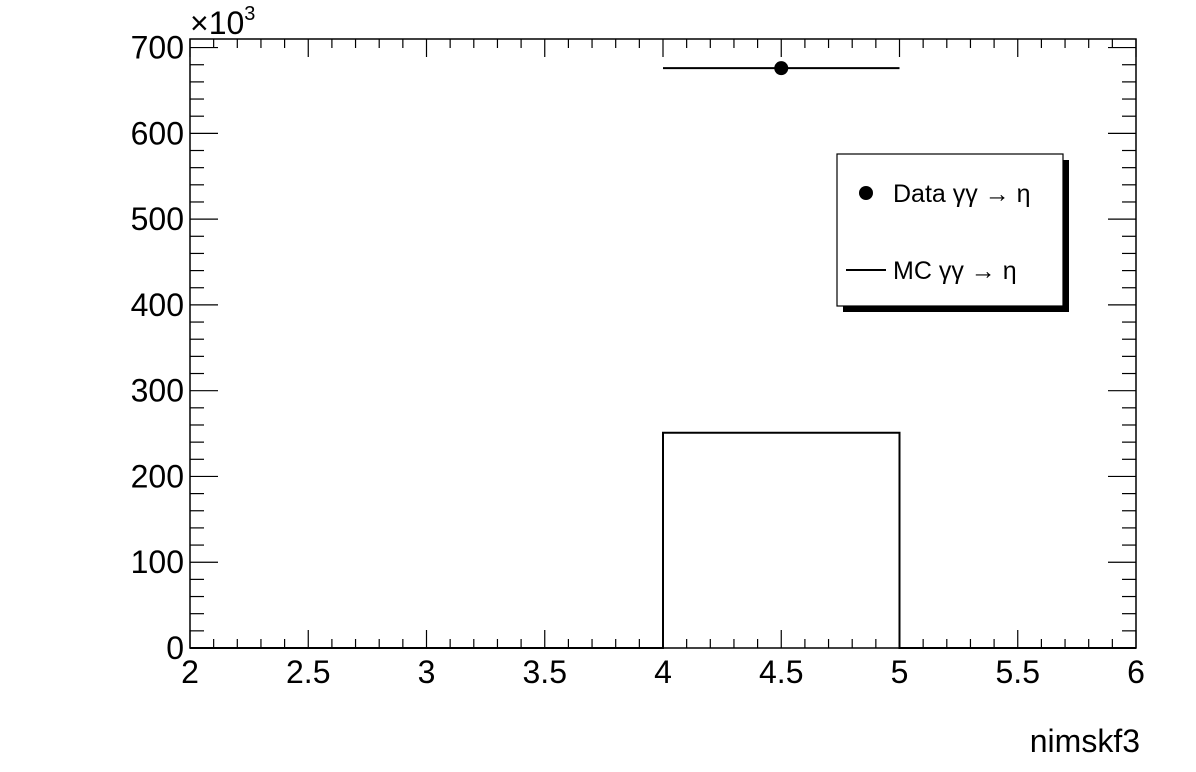 The height and width of the screenshot is (772, 1196). Describe the element at coordinates (962, 194) in the screenshot. I see `legend-label-data: Data γγ → η` at that location.